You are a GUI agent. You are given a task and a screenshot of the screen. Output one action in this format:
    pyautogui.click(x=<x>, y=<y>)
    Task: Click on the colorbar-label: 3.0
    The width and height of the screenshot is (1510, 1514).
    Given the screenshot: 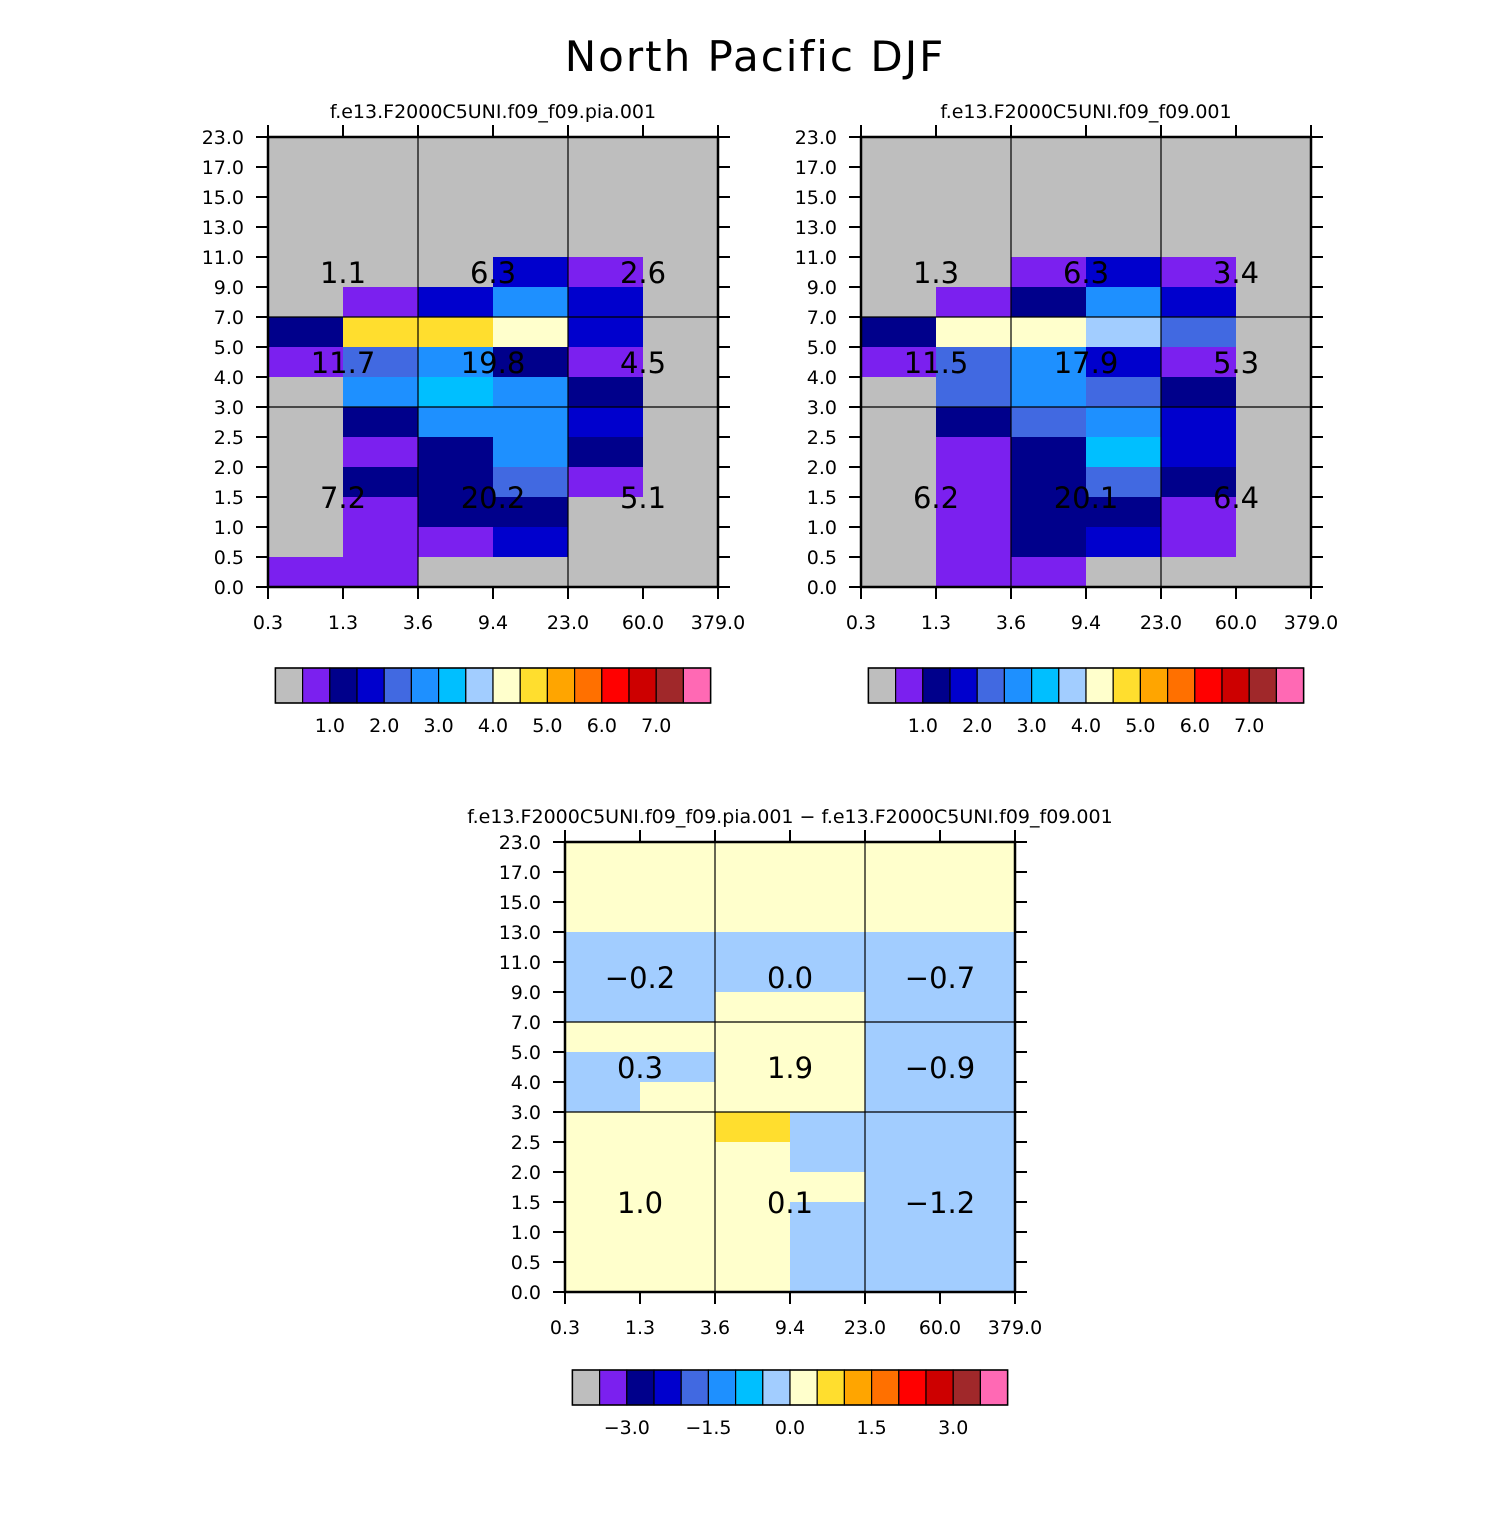 What is the action you would take?
    pyautogui.click(x=1031, y=726)
    